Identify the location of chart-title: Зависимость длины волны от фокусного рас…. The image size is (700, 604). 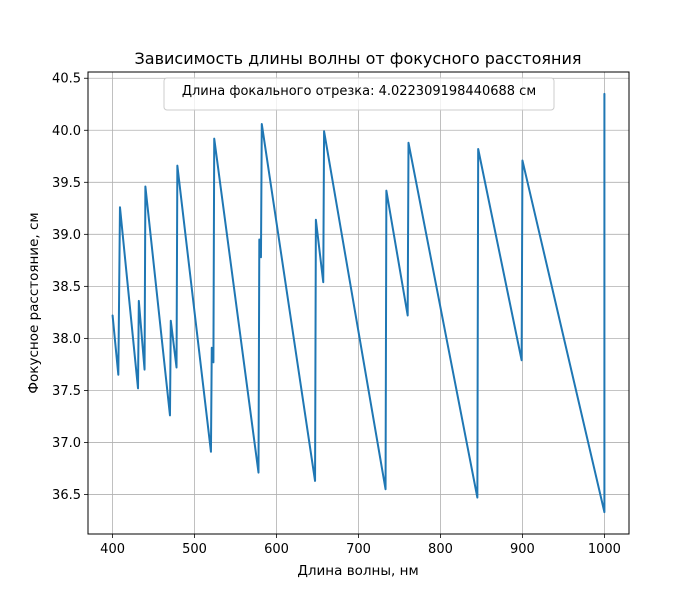
(358, 58).